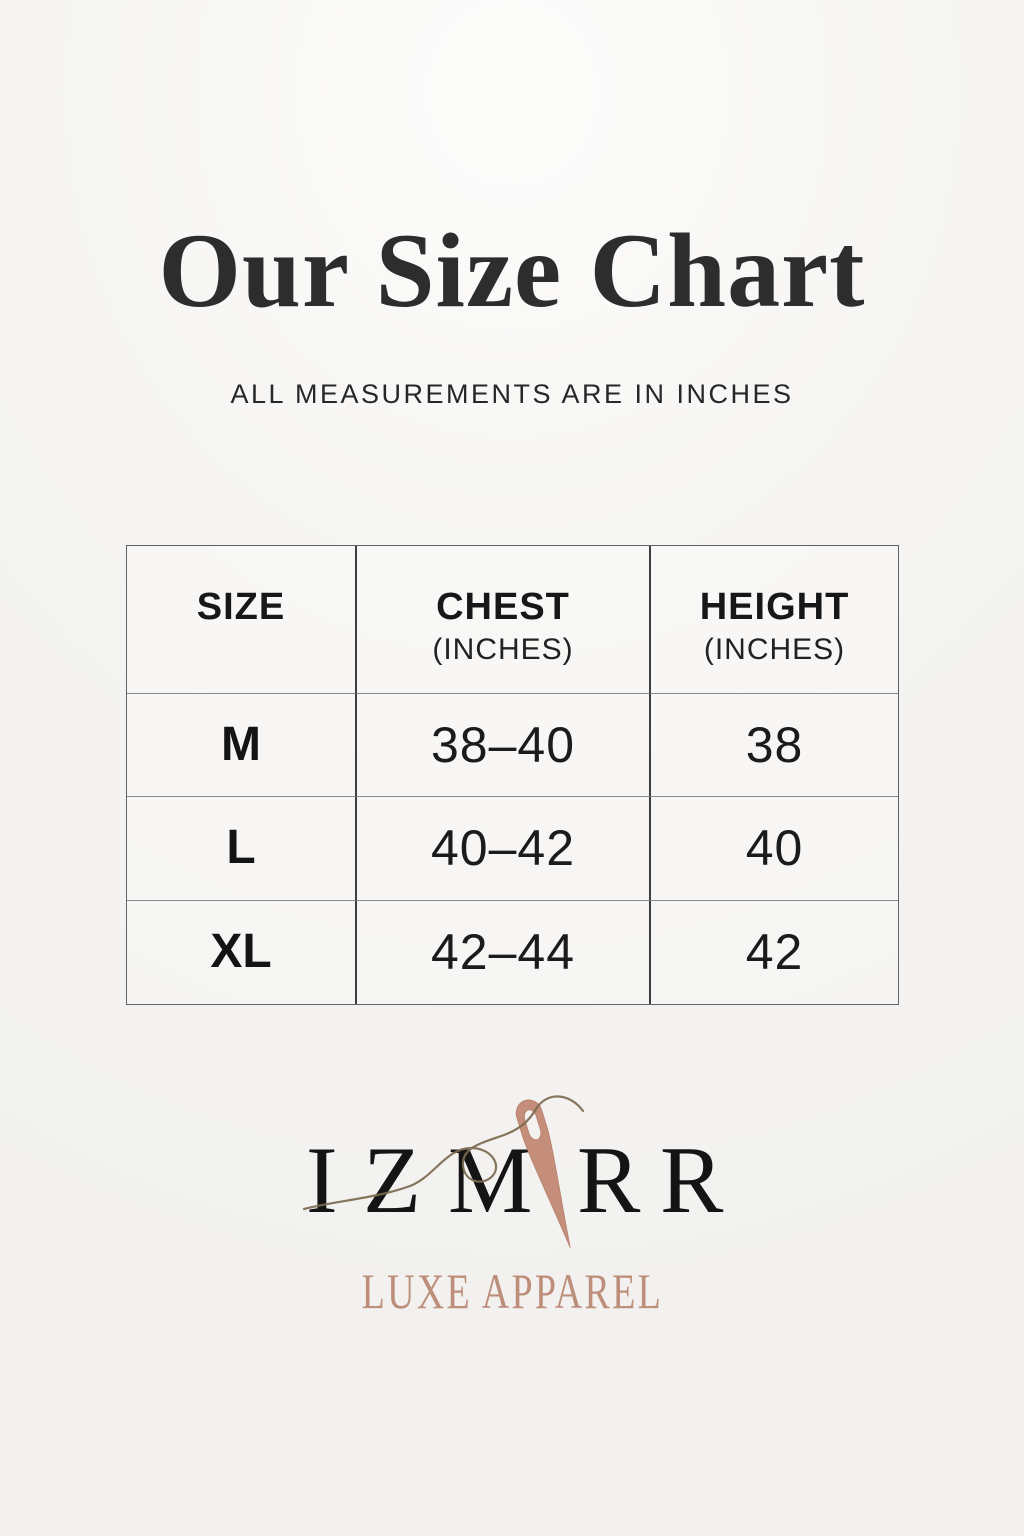 The width and height of the screenshot is (1024, 1536). I want to click on column-header-chest: CHEST (INCHES), so click(504, 620).